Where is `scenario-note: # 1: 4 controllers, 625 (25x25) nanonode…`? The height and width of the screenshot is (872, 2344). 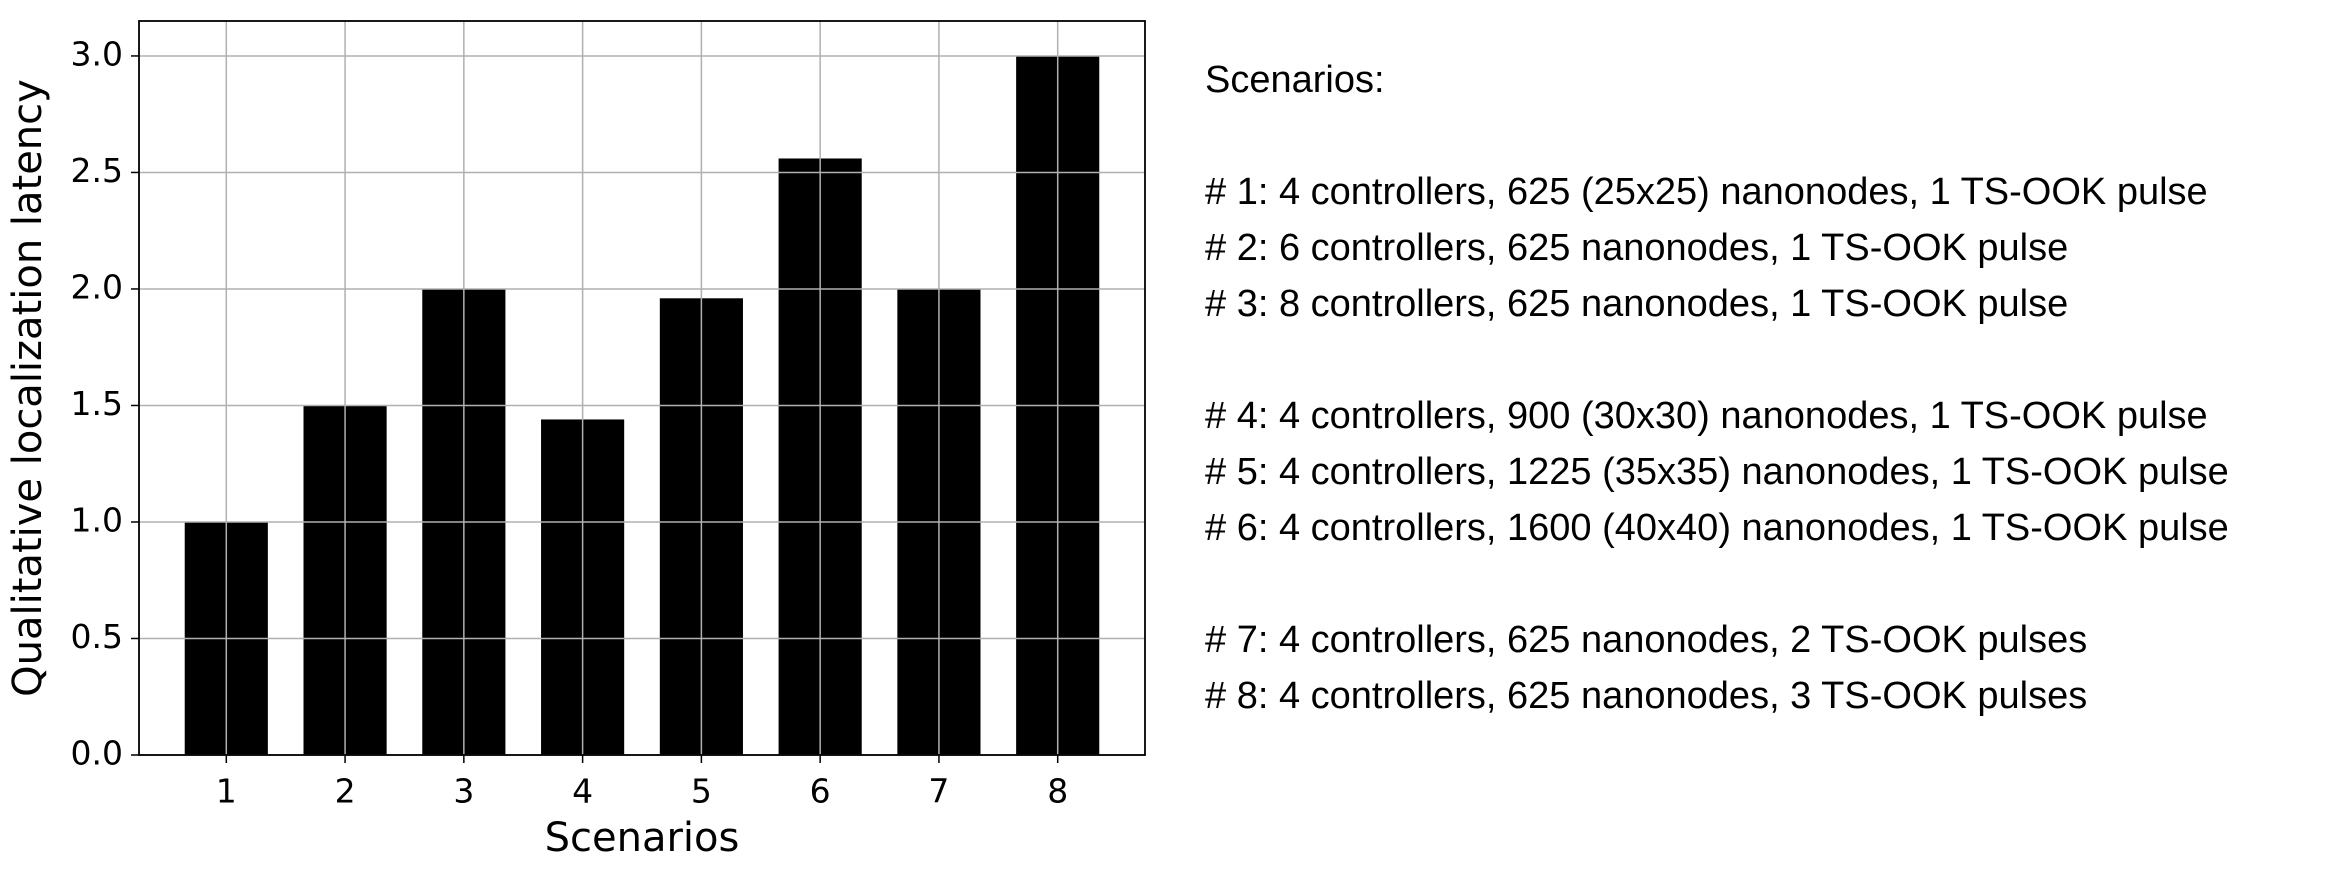 scenario-note: # 1: 4 controllers, 625 (25x25) nanonode… is located at coordinates (1706, 192).